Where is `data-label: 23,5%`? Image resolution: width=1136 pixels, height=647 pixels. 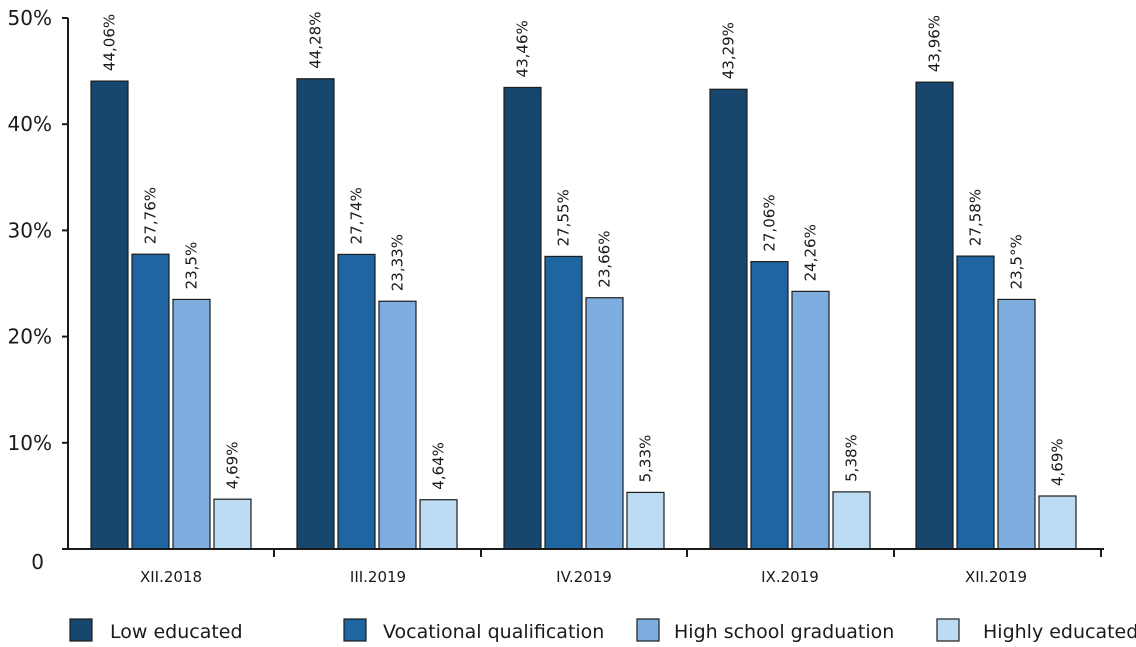
data-label: 23,5% is located at coordinates (192, 266).